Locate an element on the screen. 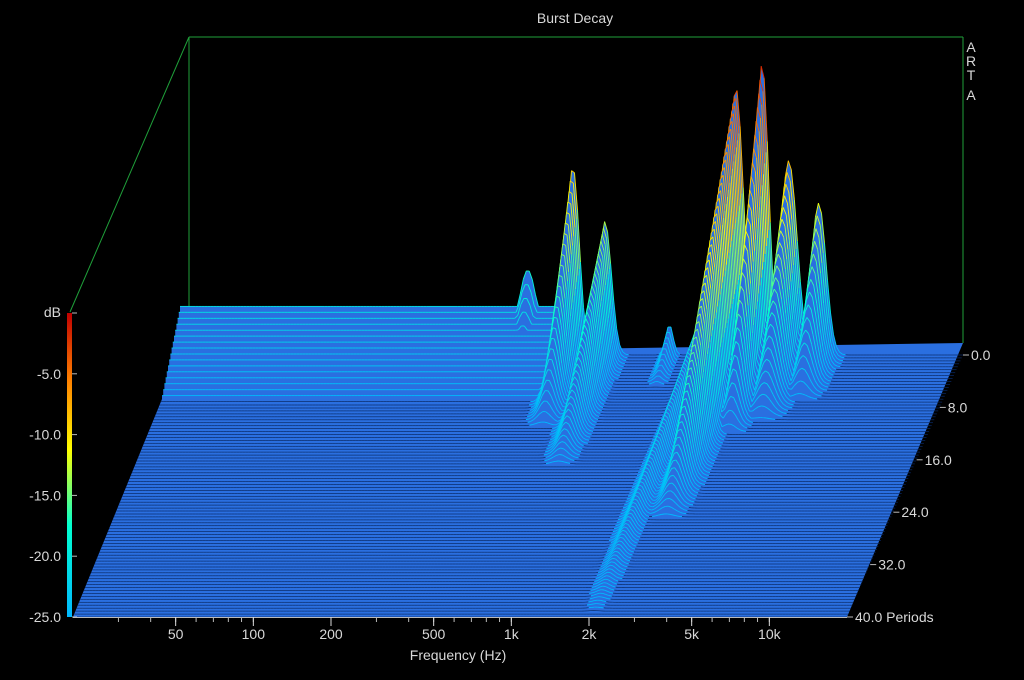 This screenshot has height=680, width=1024. frame-diagonal-edge is located at coordinates (129, 174).